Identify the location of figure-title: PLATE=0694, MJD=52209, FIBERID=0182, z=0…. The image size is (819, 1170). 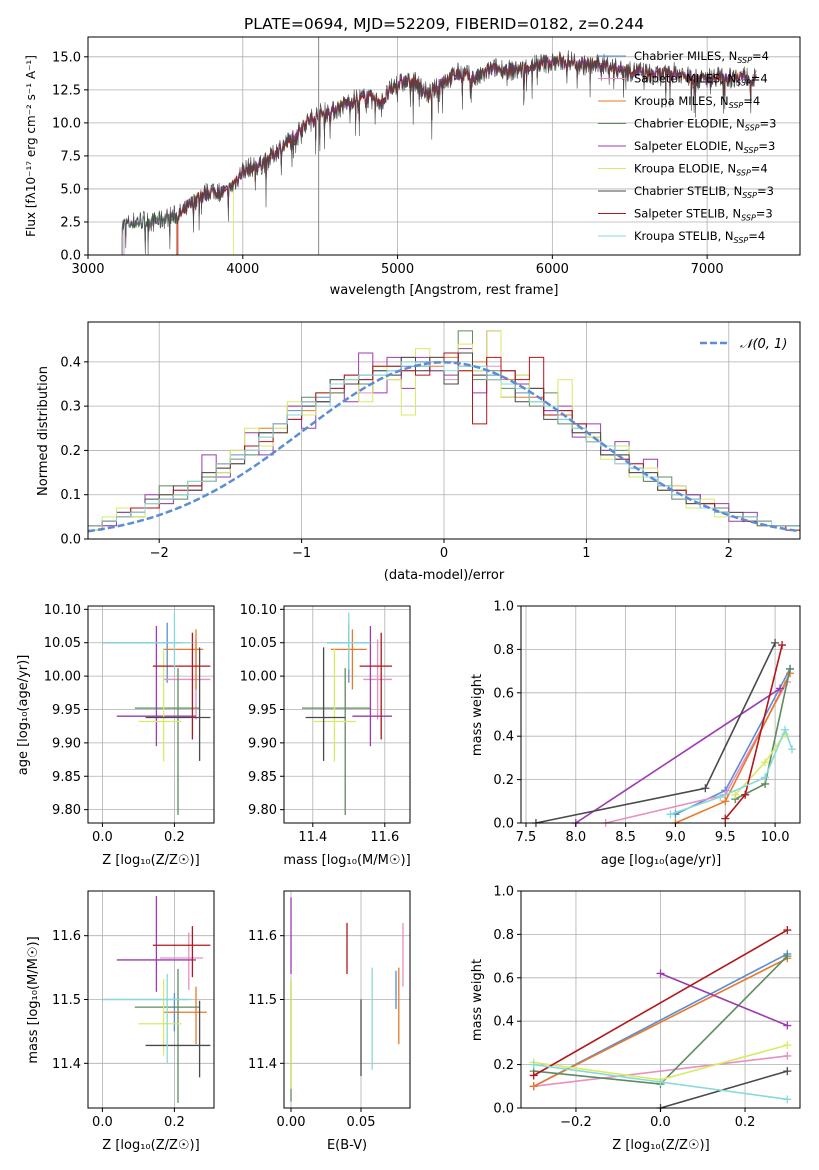
(444, 24).